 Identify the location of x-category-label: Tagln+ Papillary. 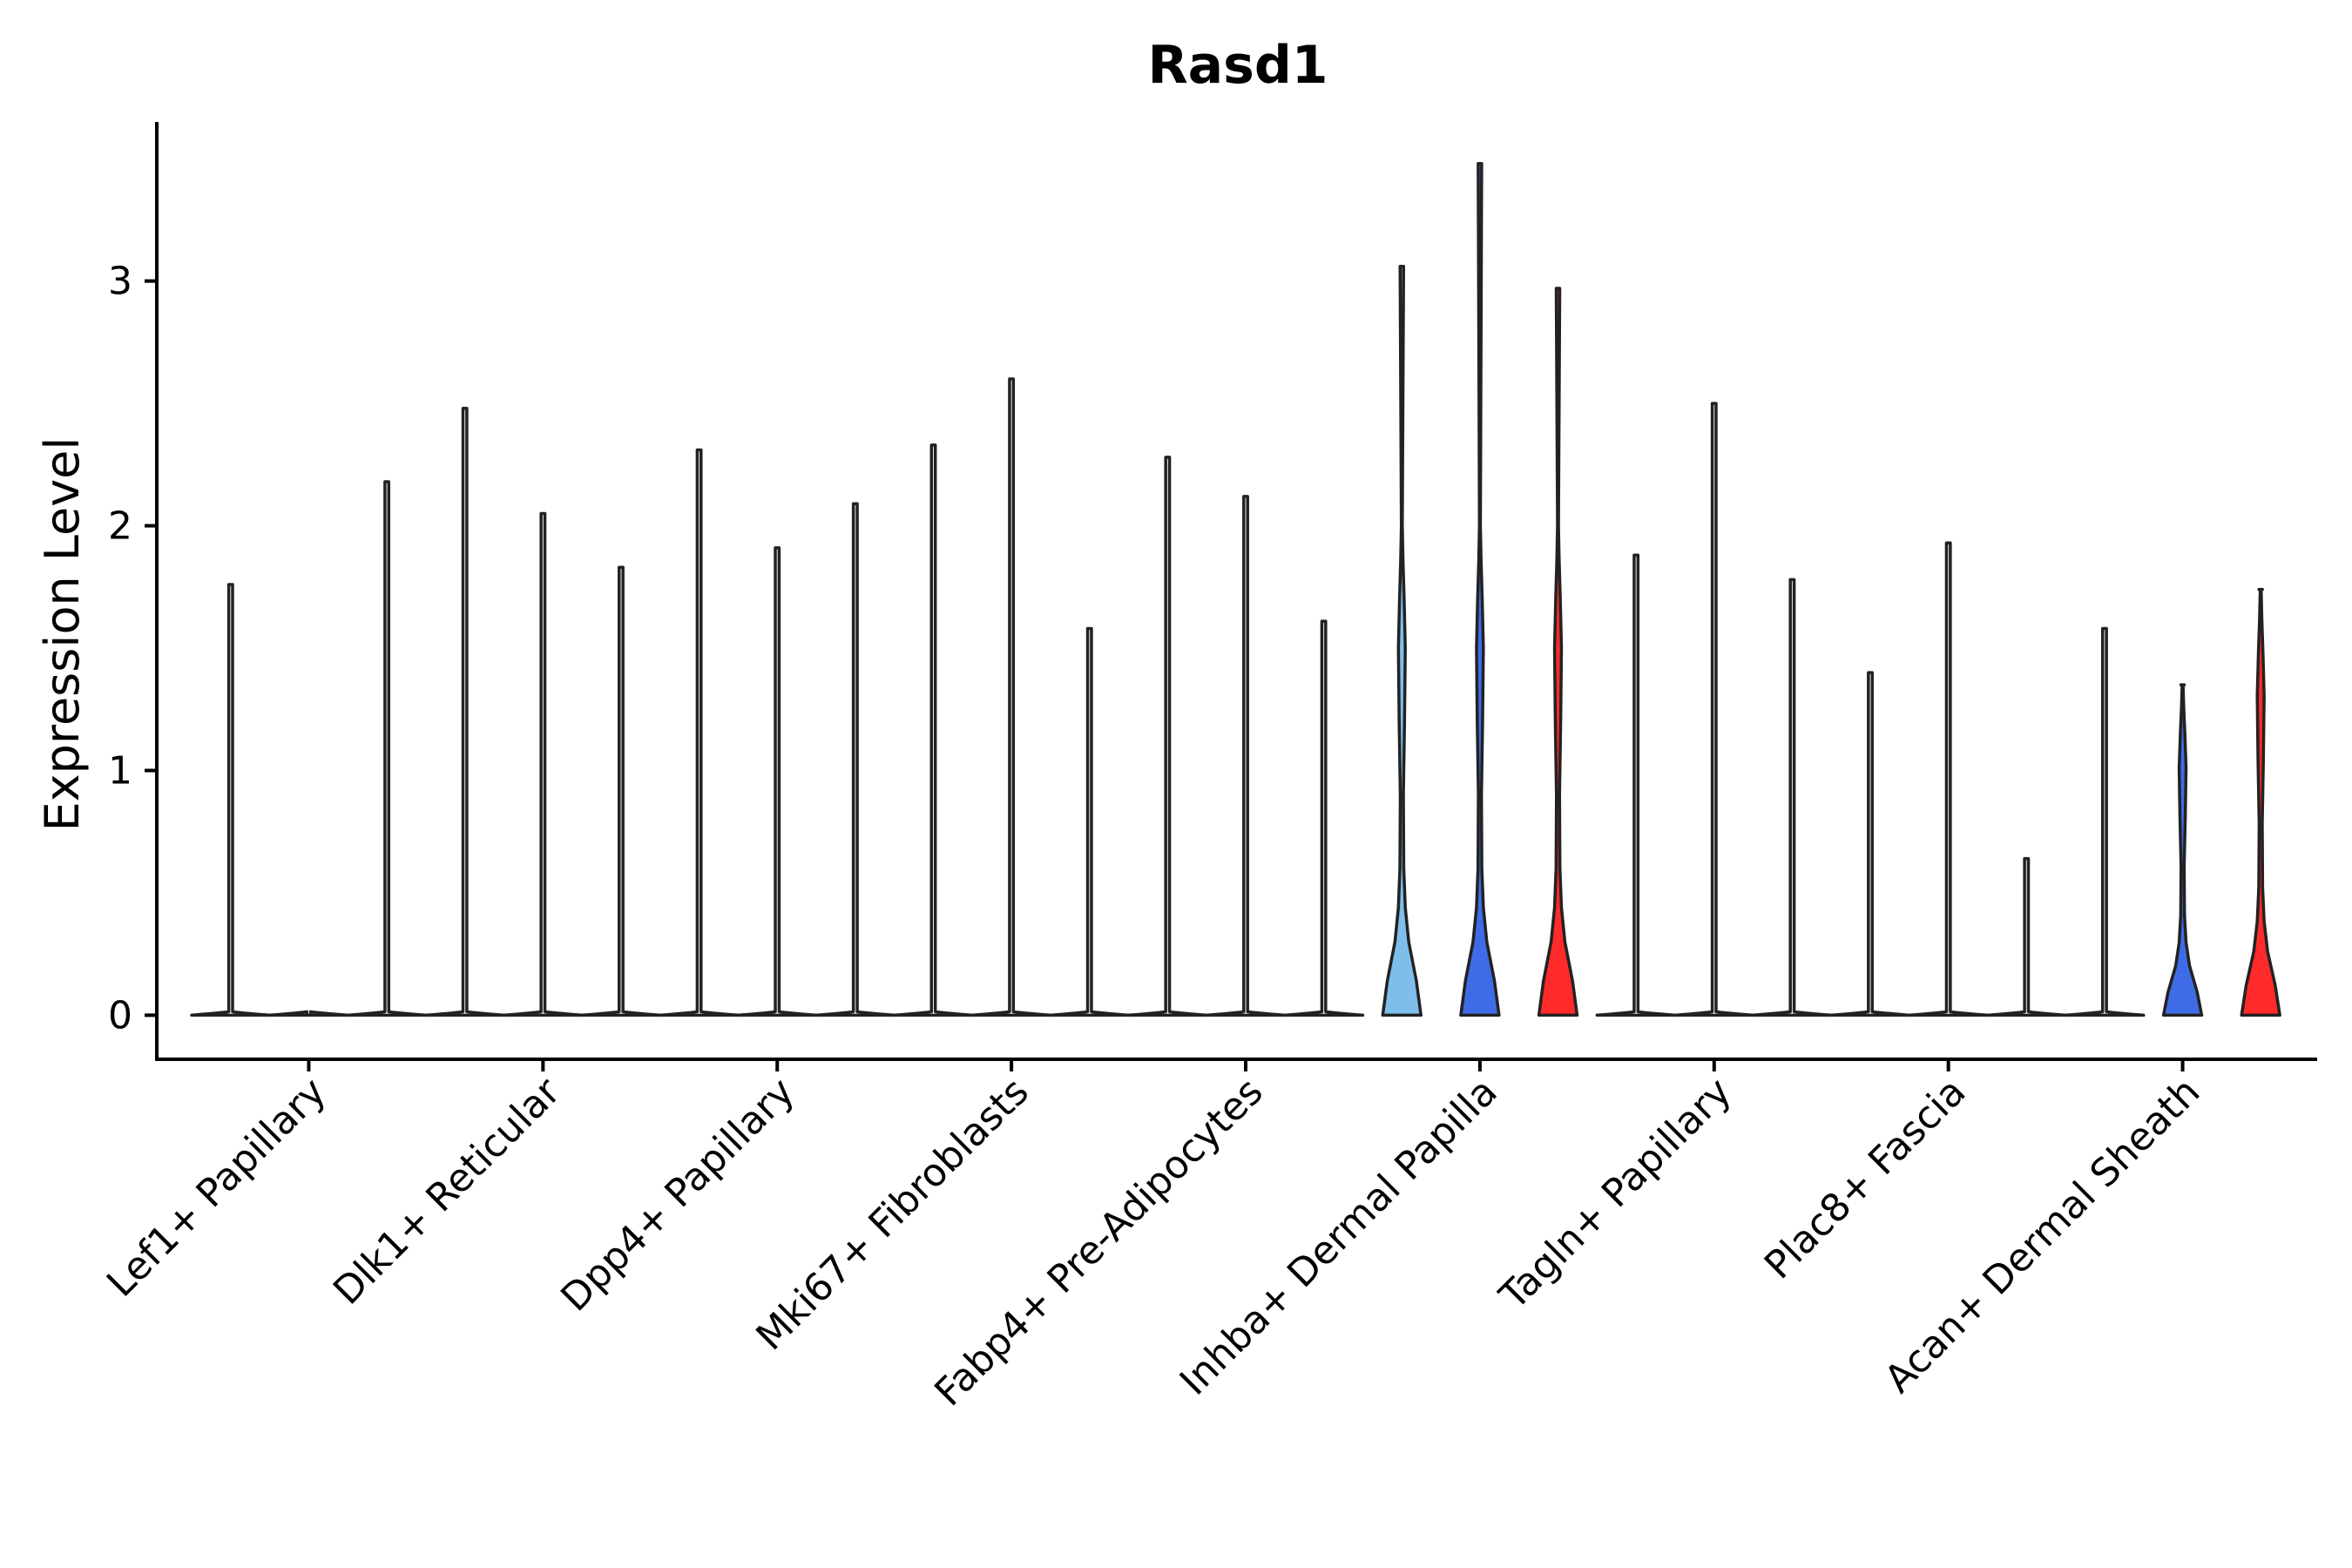
(1615, 1194).